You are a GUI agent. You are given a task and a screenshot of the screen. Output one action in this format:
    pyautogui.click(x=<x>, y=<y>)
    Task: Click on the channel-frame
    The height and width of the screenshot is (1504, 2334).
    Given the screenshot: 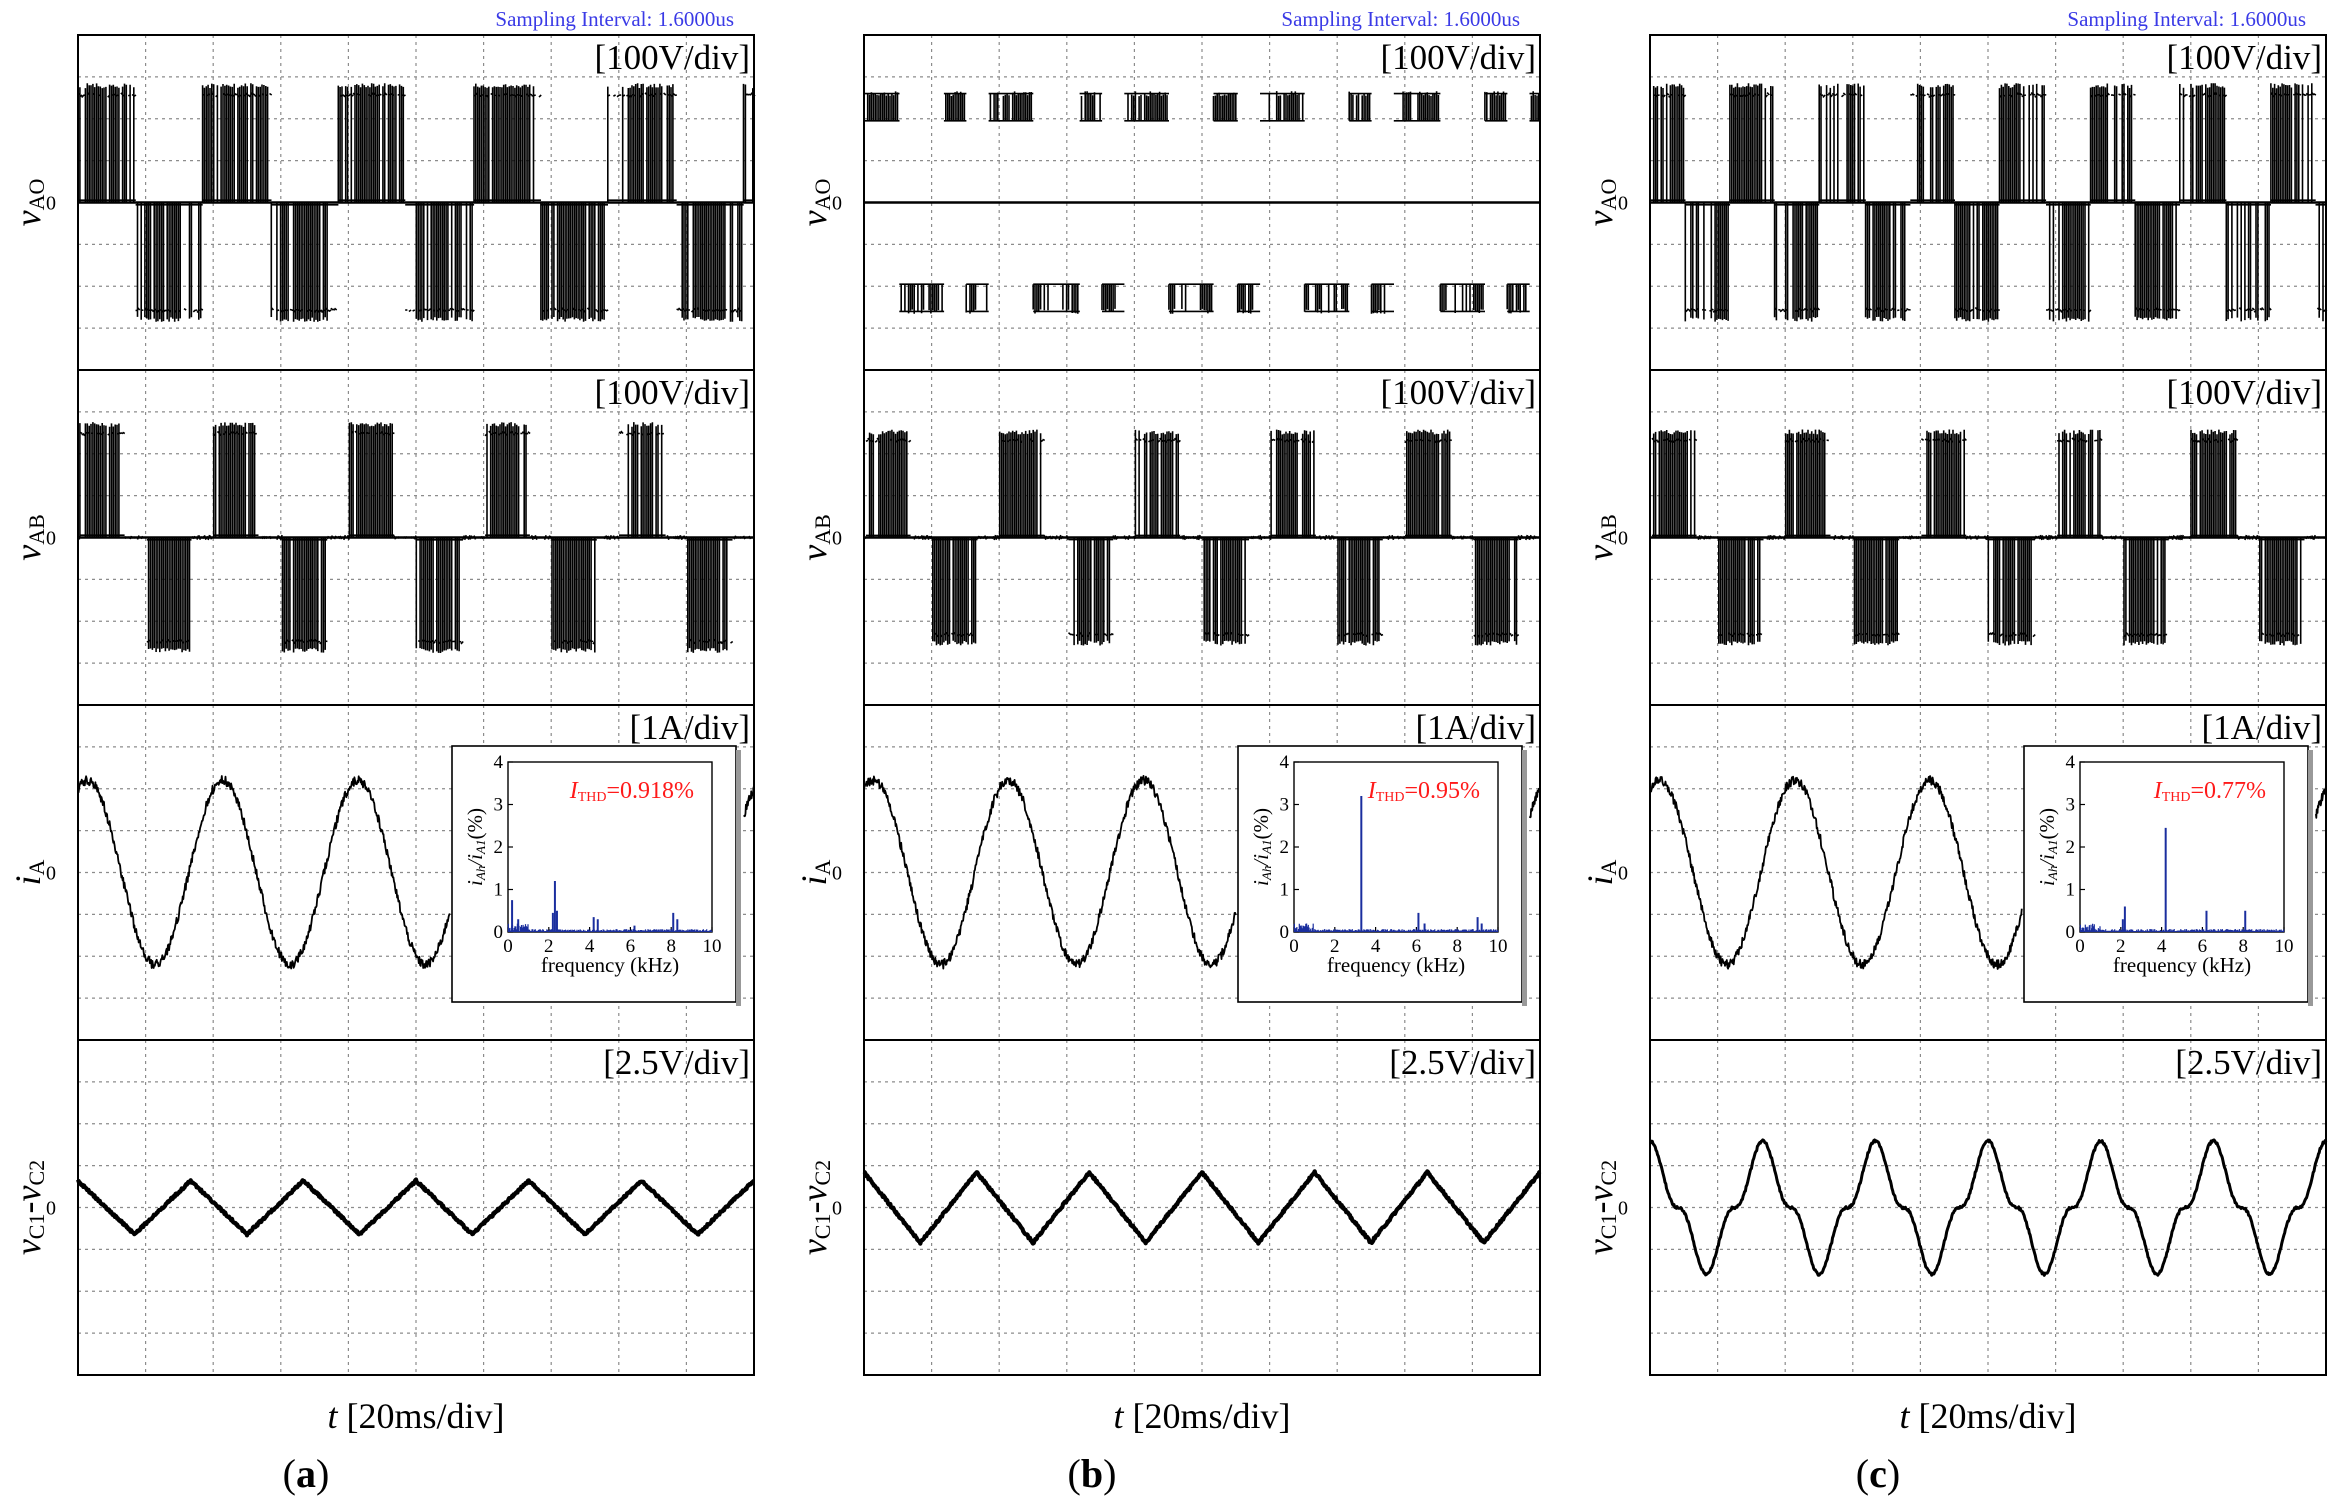 What is the action you would take?
    pyautogui.click(x=1202, y=1207)
    